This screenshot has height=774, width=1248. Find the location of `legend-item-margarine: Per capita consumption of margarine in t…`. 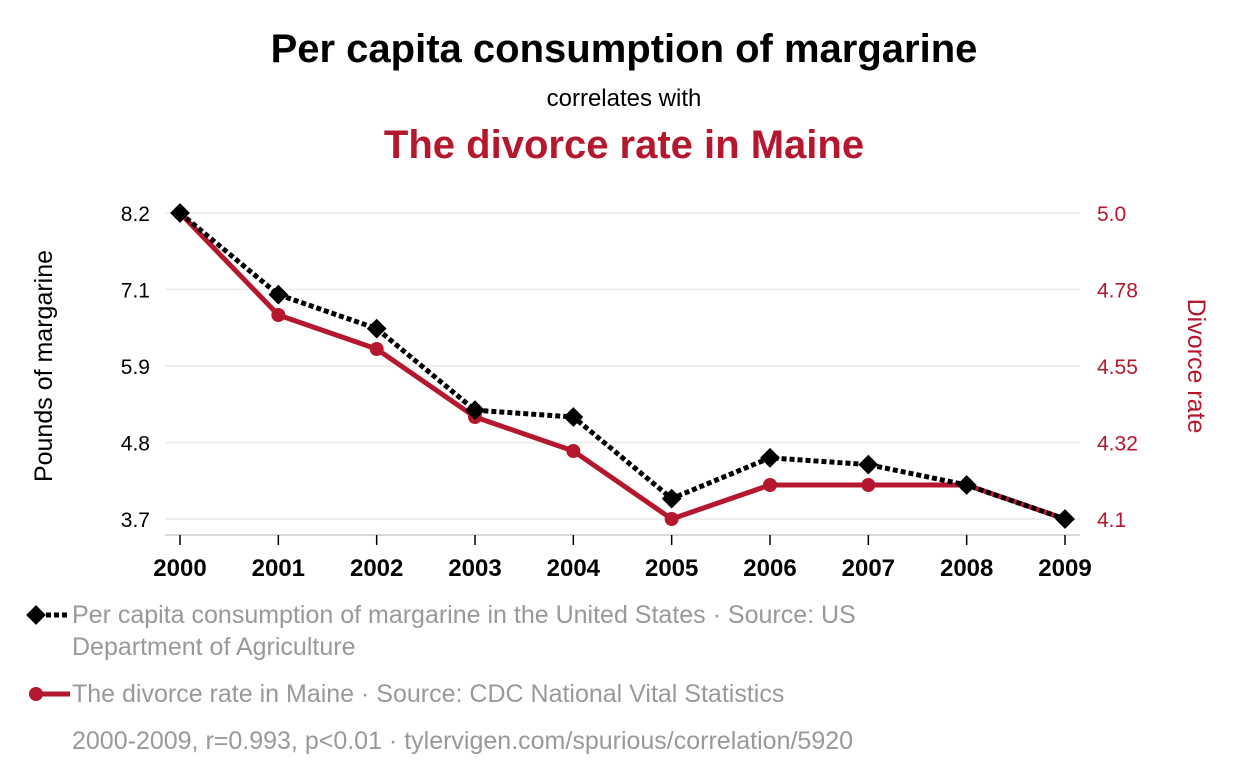

legend-item-margarine: Per capita consumption of margarine in t… is located at coordinates (494, 631).